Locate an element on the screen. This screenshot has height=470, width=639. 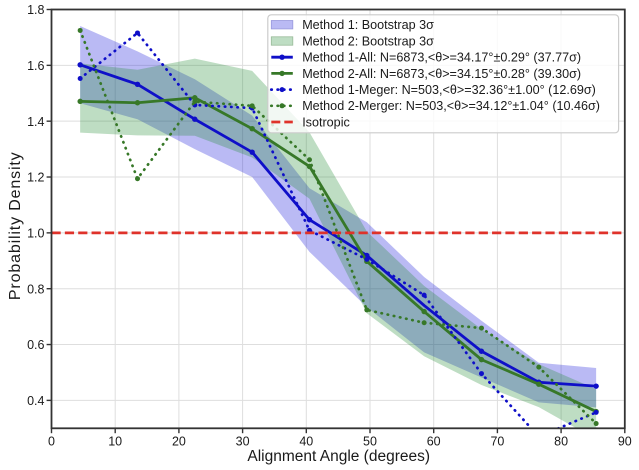
svg-text: 80 is located at coordinates (561, 442).